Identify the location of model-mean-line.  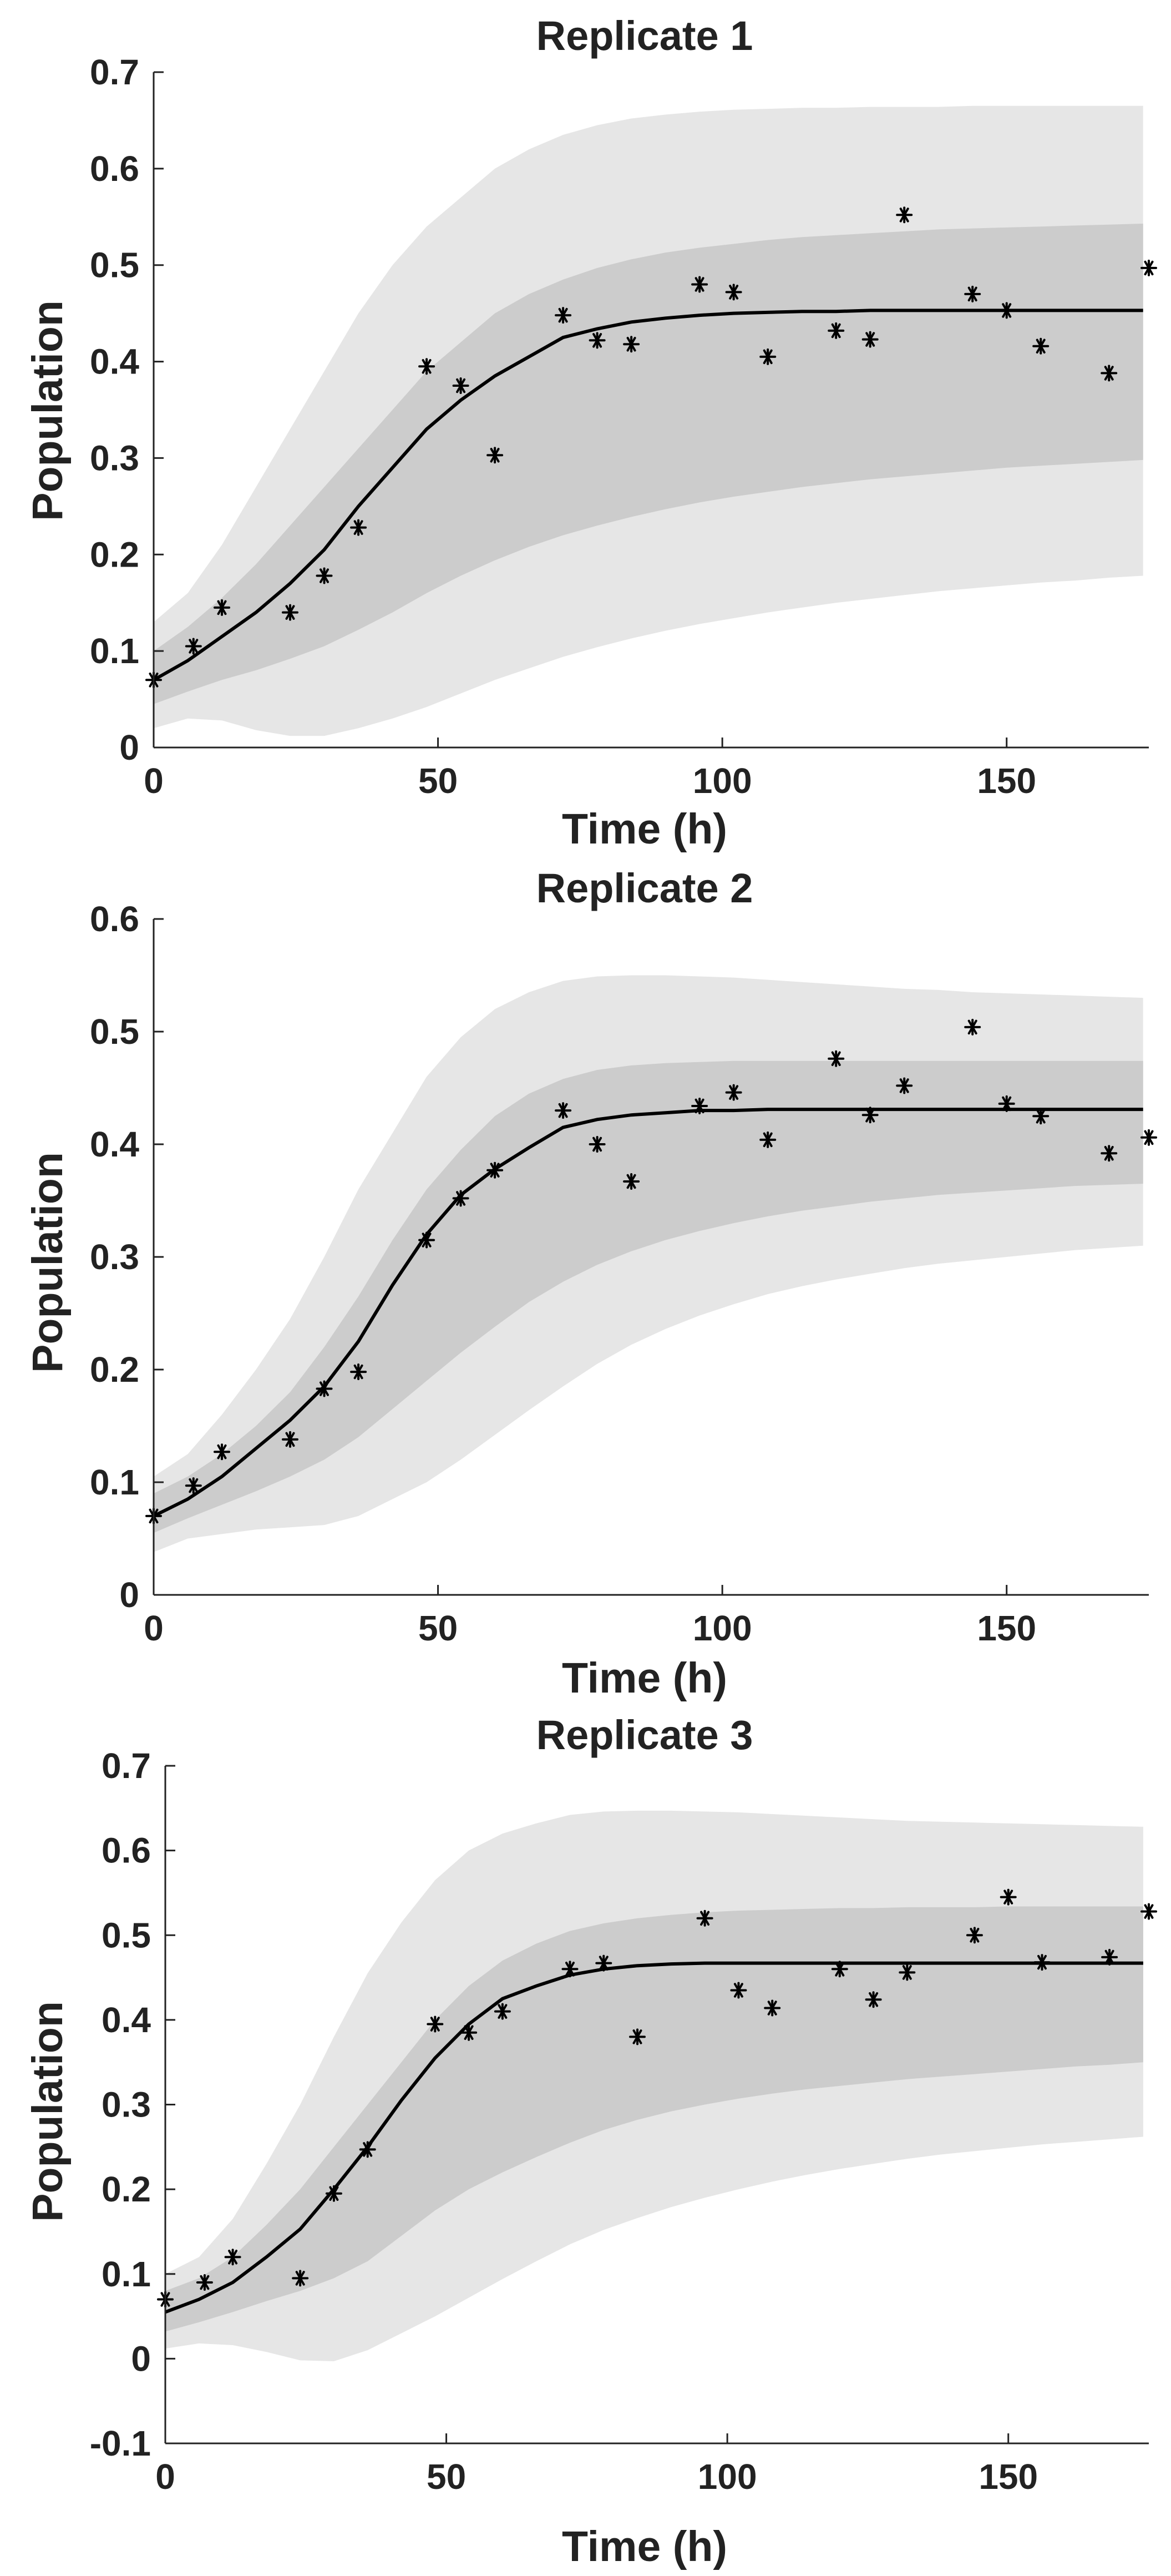
(648, 495).